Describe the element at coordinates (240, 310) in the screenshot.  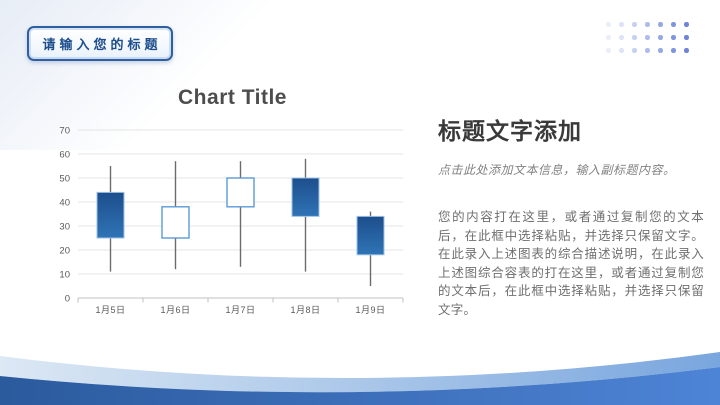
I see `x-axis-category-label: 1月7日` at that location.